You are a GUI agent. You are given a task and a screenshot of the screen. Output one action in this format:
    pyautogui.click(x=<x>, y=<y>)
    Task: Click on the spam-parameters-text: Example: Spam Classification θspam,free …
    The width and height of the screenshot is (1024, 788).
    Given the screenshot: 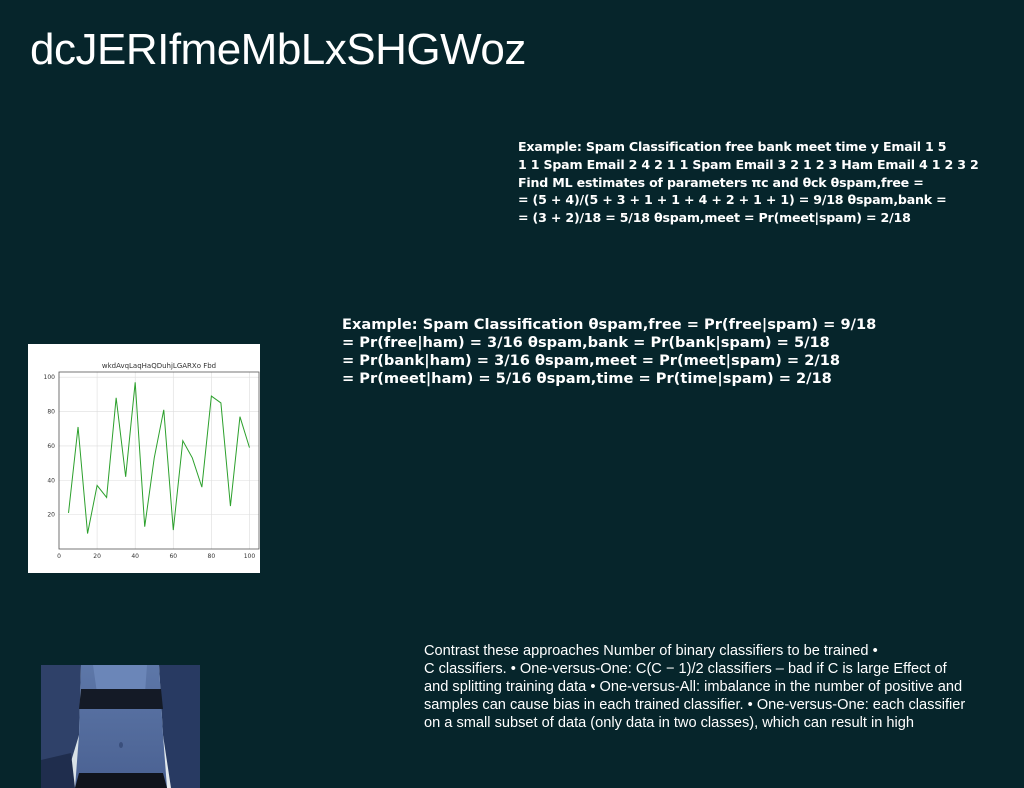 What is the action you would take?
    pyautogui.click(x=652, y=352)
    